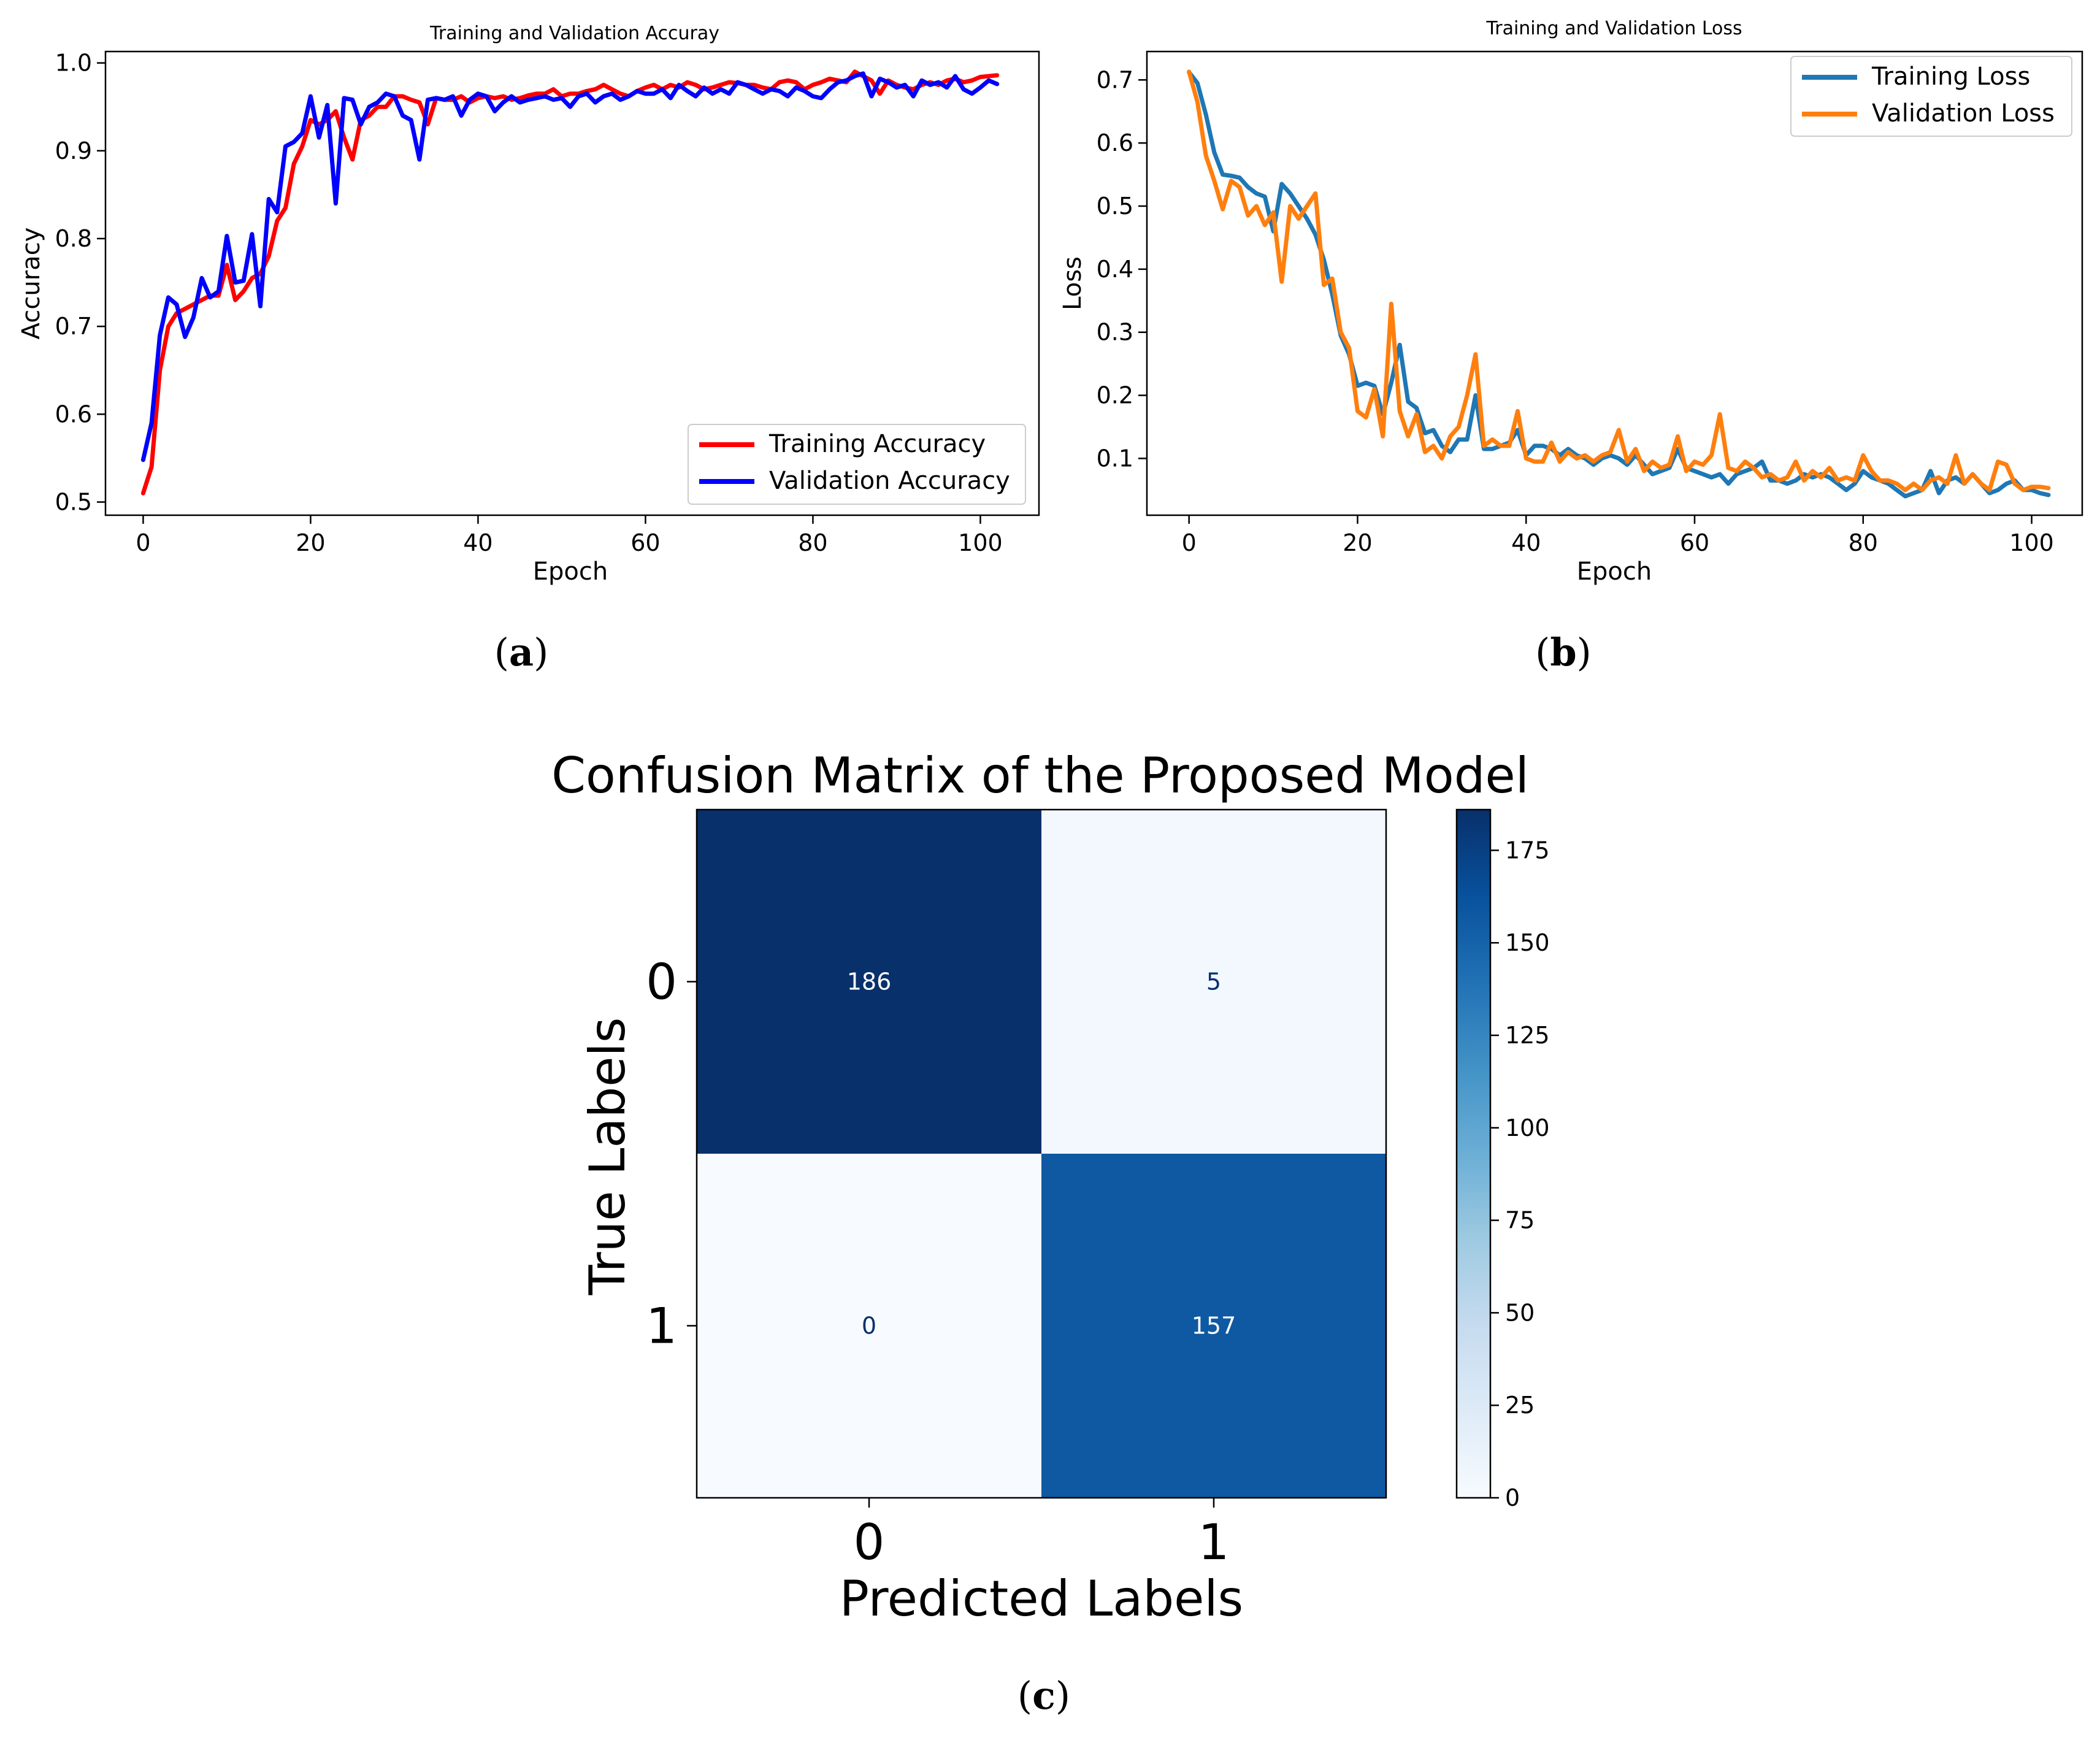 The width and height of the screenshot is (2100, 1737). I want to click on accuracy-chart-title: Training and Validation Accuray, so click(574, 33).